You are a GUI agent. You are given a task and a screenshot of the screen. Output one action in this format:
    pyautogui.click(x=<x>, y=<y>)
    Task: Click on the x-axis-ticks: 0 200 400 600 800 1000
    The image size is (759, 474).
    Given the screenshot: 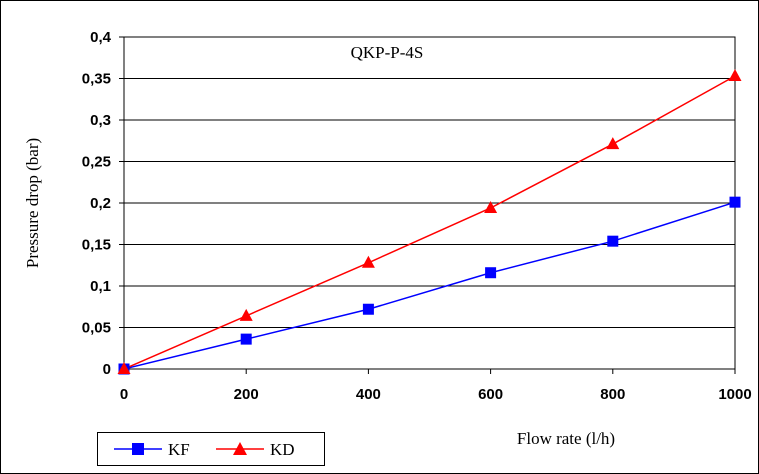 What is the action you would take?
    pyautogui.click(x=436, y=386)
    